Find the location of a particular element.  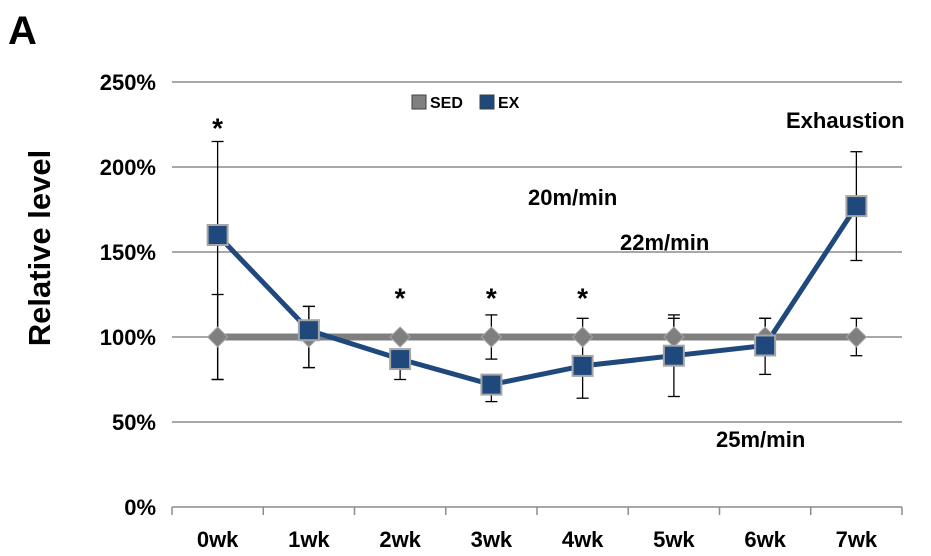

annotation-22m-min: 22m/min is located at coordinates (664, 242).